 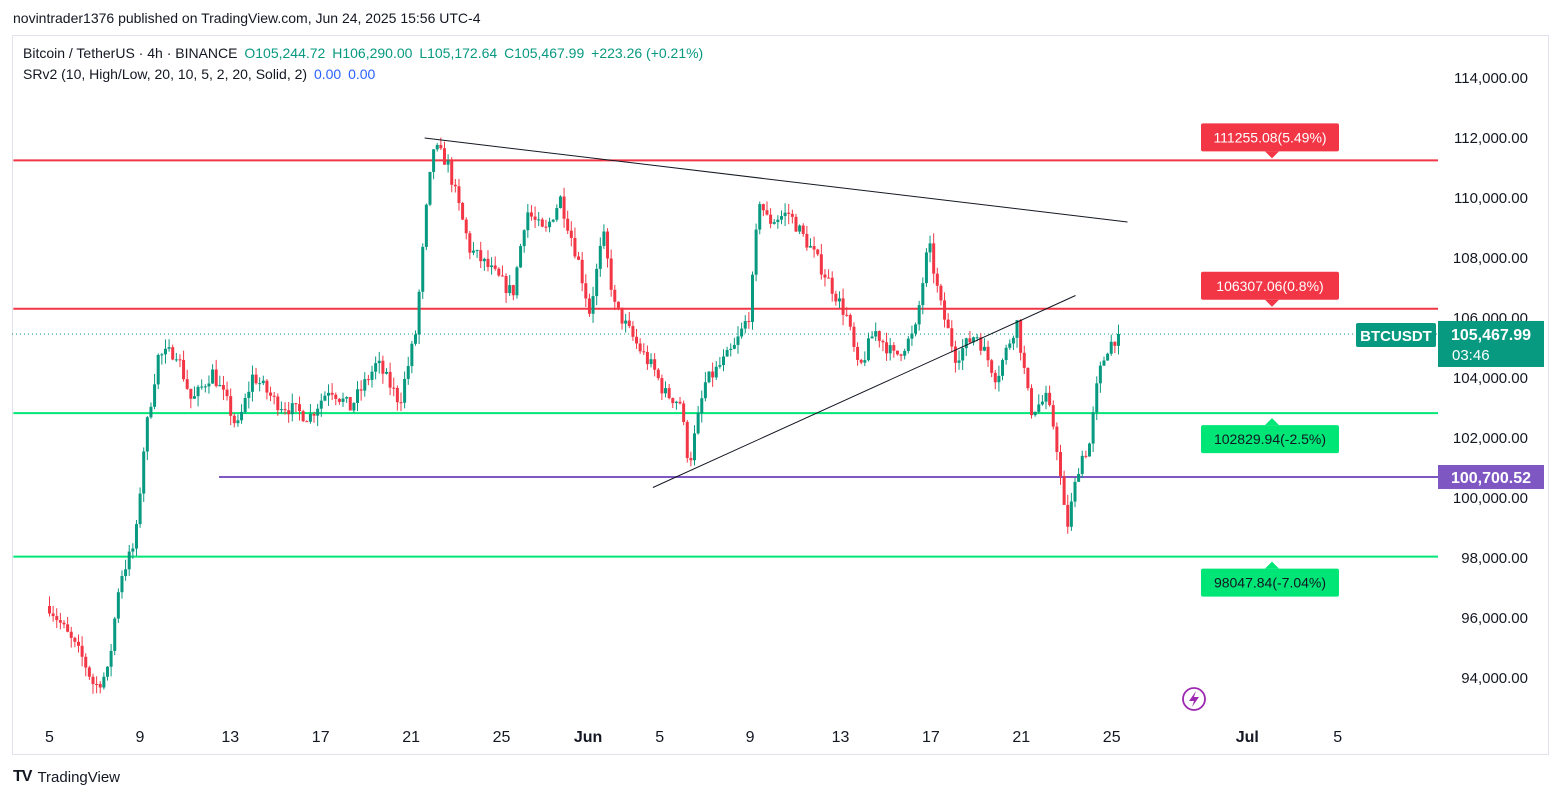 I want to click on y-tick-label: 96,000.00, so click(x=1494, y=618).